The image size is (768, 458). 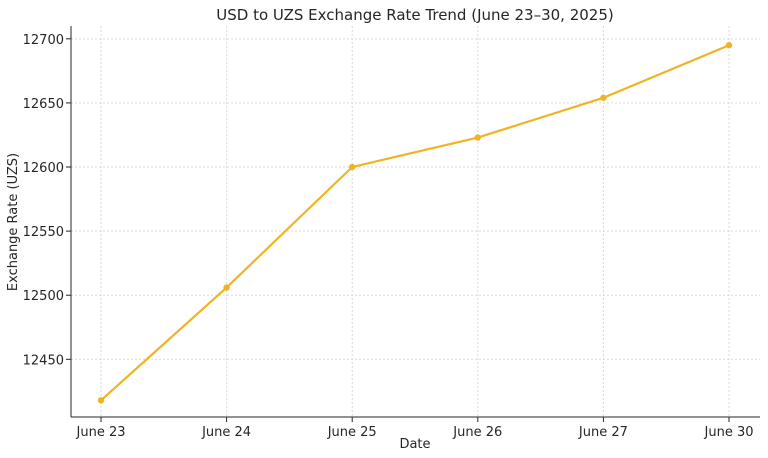 What do you see at coordinates (43, 232) in the screenshot?
I see `y-tick-label: 12550` at bounding box center [43, 232].